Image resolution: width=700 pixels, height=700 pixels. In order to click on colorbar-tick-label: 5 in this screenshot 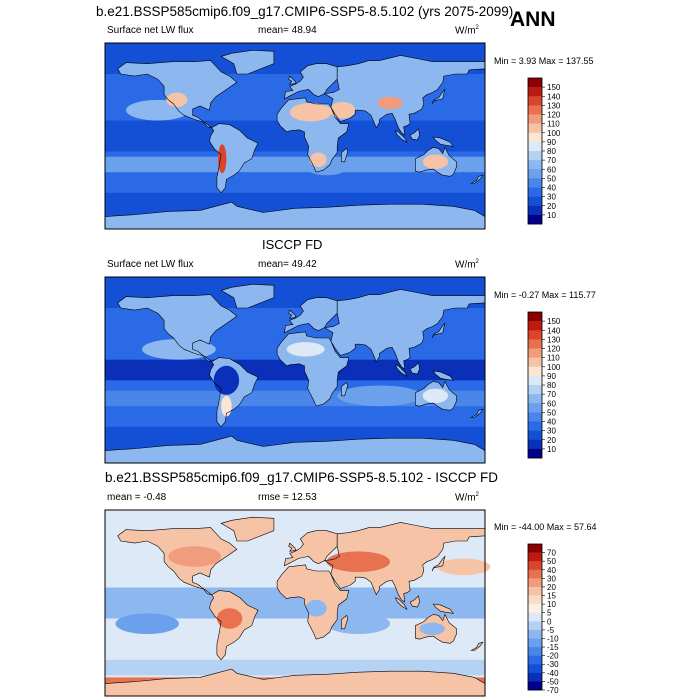, I will do `click(549, 613)`.